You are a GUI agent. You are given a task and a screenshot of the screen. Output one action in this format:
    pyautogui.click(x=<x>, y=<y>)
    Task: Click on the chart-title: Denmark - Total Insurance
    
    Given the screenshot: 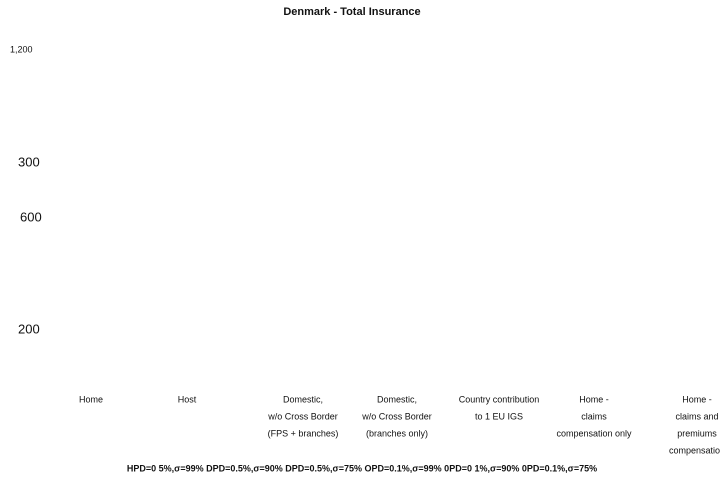 What is the action you would take?
    pyautogui.click(x=351, y=12)
    